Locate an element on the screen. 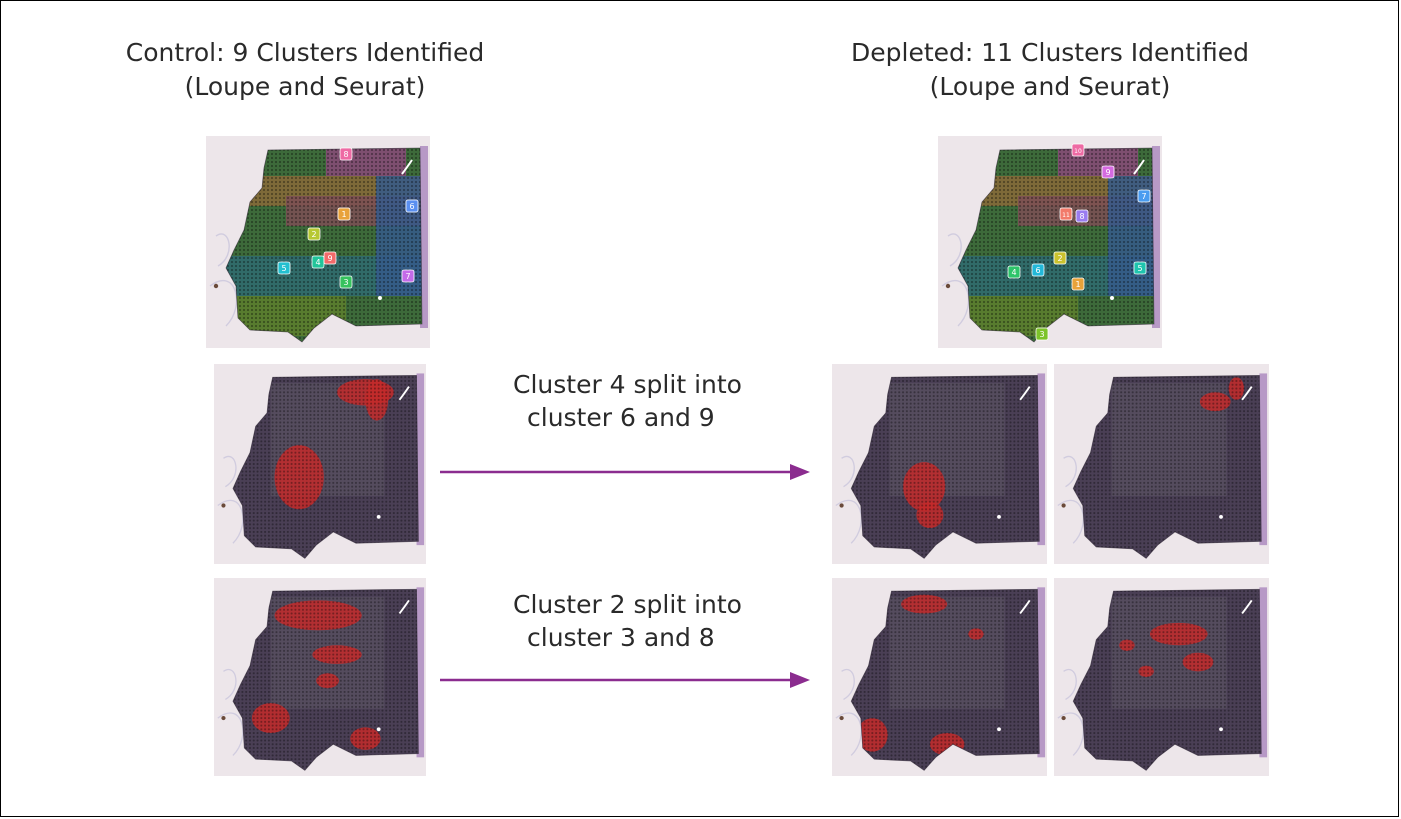 The image size is (1401, 819). depleted-title-line1: Depleted: 11 Clusters Identified is located at coordinates (1050, 52).